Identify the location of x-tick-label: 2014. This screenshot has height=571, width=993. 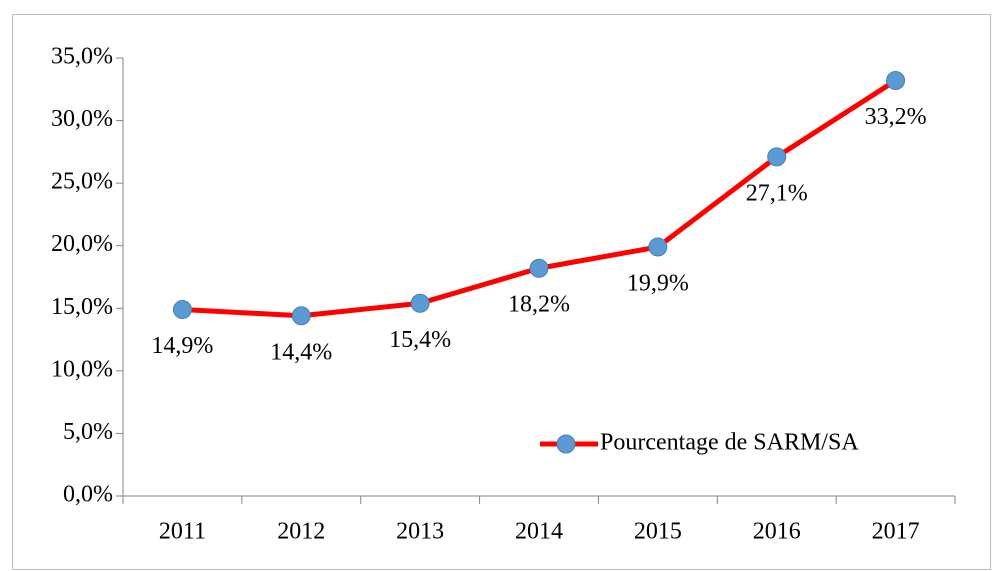
(539, 532).